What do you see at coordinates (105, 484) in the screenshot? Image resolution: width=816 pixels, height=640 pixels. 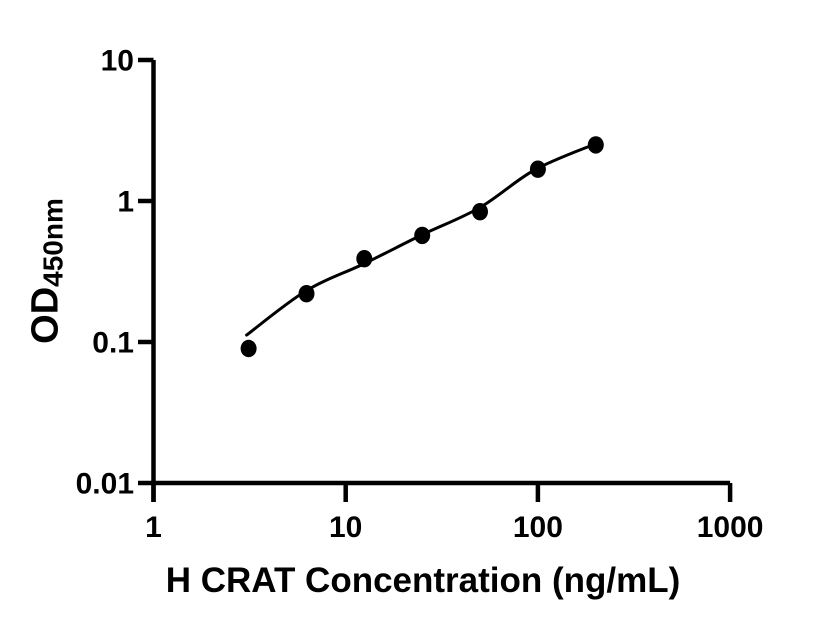 I see `y-tick-label: 0.01` at bounding box center [105, 484].